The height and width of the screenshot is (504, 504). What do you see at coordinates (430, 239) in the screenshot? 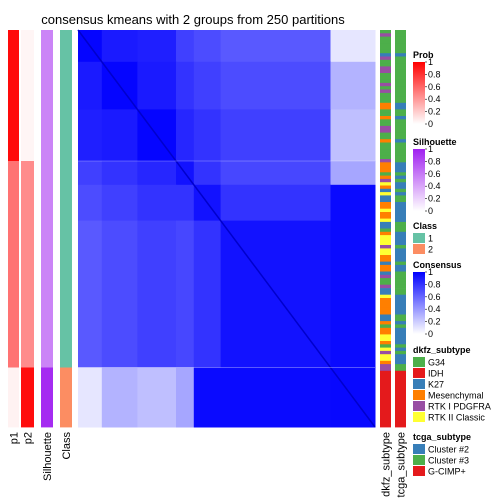
I see `legend-item-label: 1` at bounding box center [430, 239].